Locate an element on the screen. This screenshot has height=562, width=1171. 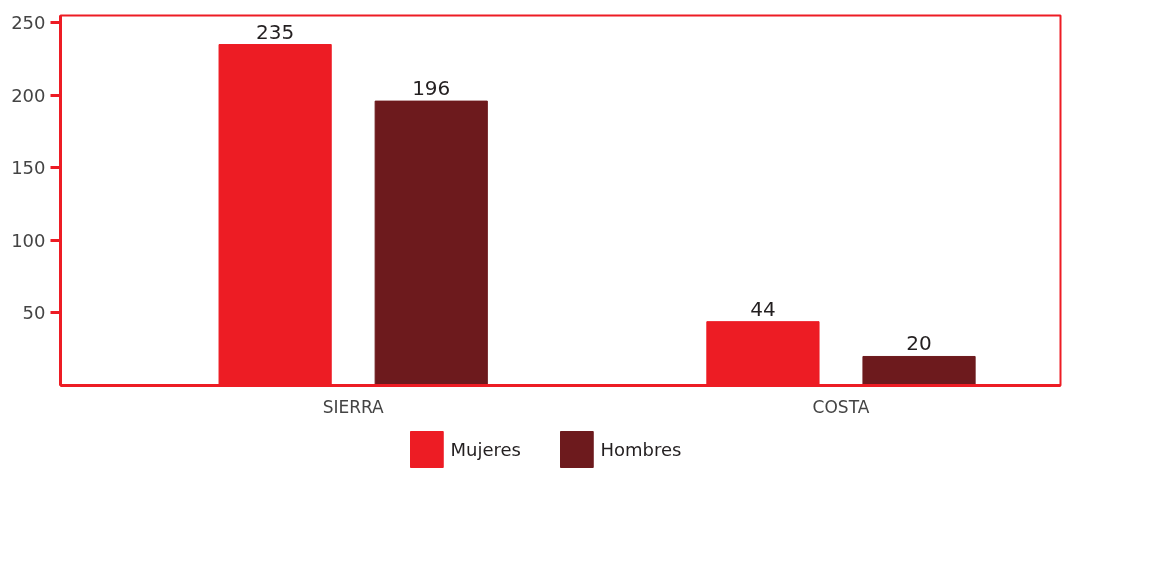
y-tick-label: 150 is located at coordinates (28, 168).